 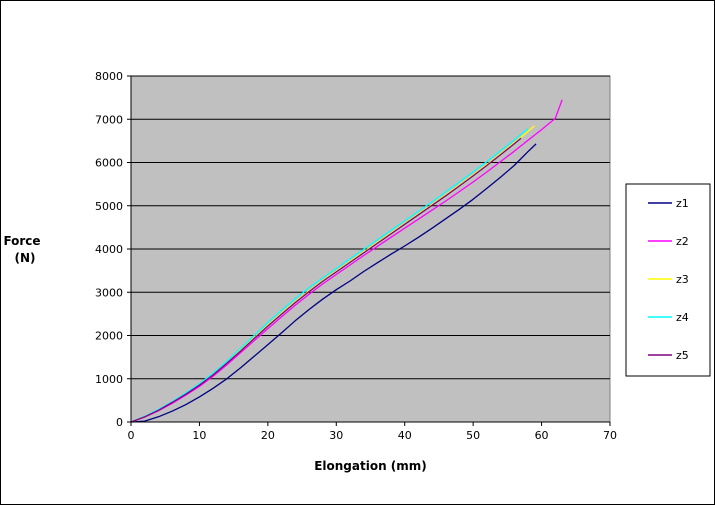 What do you see at coordinates (109, 249) in the screenshot?
I see `y-tick-label: 4000` at bounding box center [109, 249].